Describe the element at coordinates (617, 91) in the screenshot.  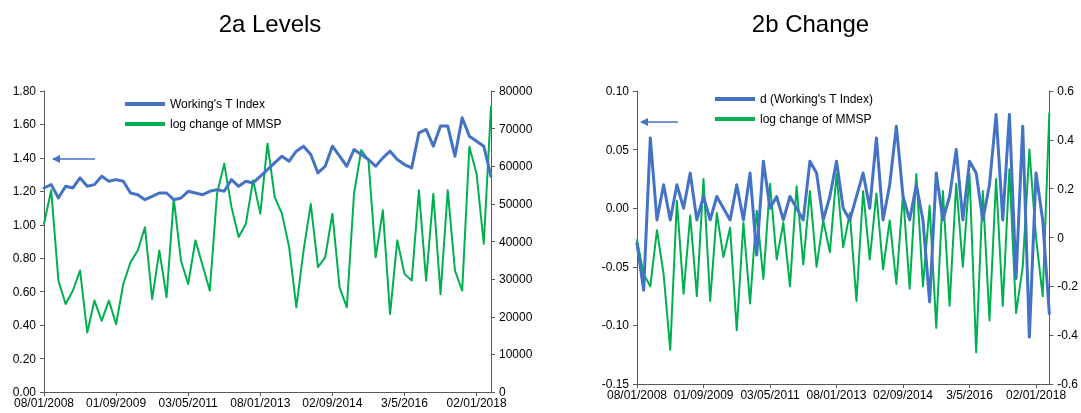
I see `y-tick-label: 0.10` at that location.